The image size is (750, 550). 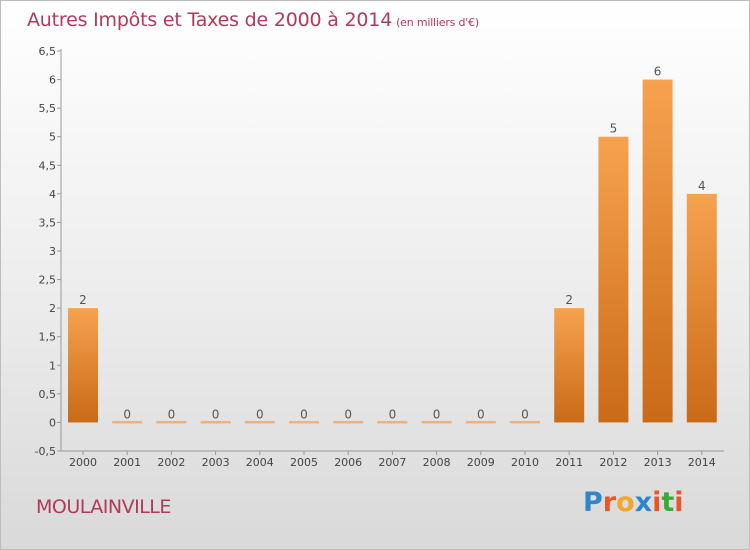 What do you see at coordinates (127, 462) in the screenshot?
I see `x-tick-label: 2001` at bounding box center [127, 462].